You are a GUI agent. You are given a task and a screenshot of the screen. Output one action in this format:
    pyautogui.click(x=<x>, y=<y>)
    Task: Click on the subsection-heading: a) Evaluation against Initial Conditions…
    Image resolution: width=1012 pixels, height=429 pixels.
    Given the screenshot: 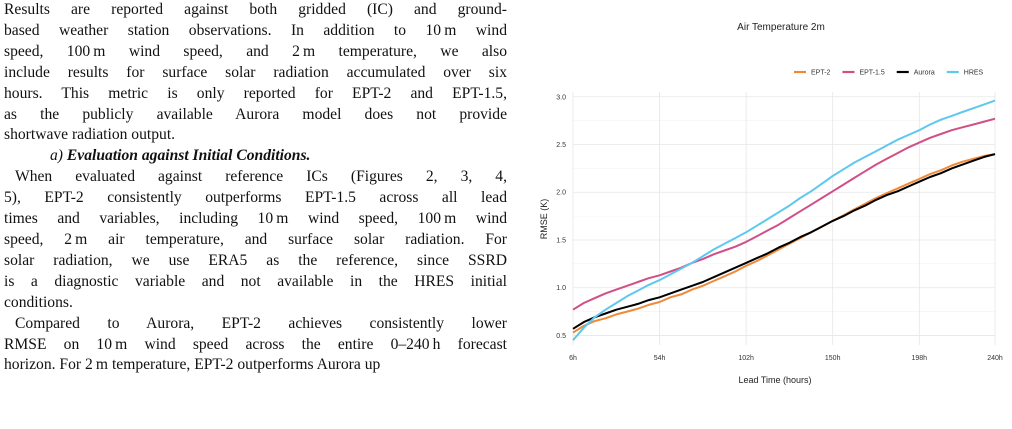 What is the action you would take?
    pyautogui.click(x=255, y=156)
    